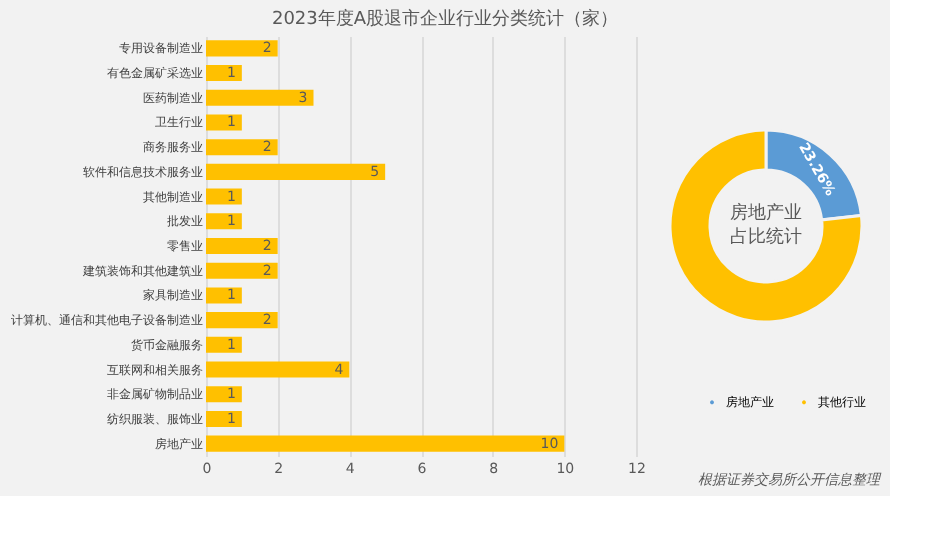 The image size is (932, 560). Describe the element at coordinates (766, 213) in the screenshot. I see `text: 房地产业` at that location.